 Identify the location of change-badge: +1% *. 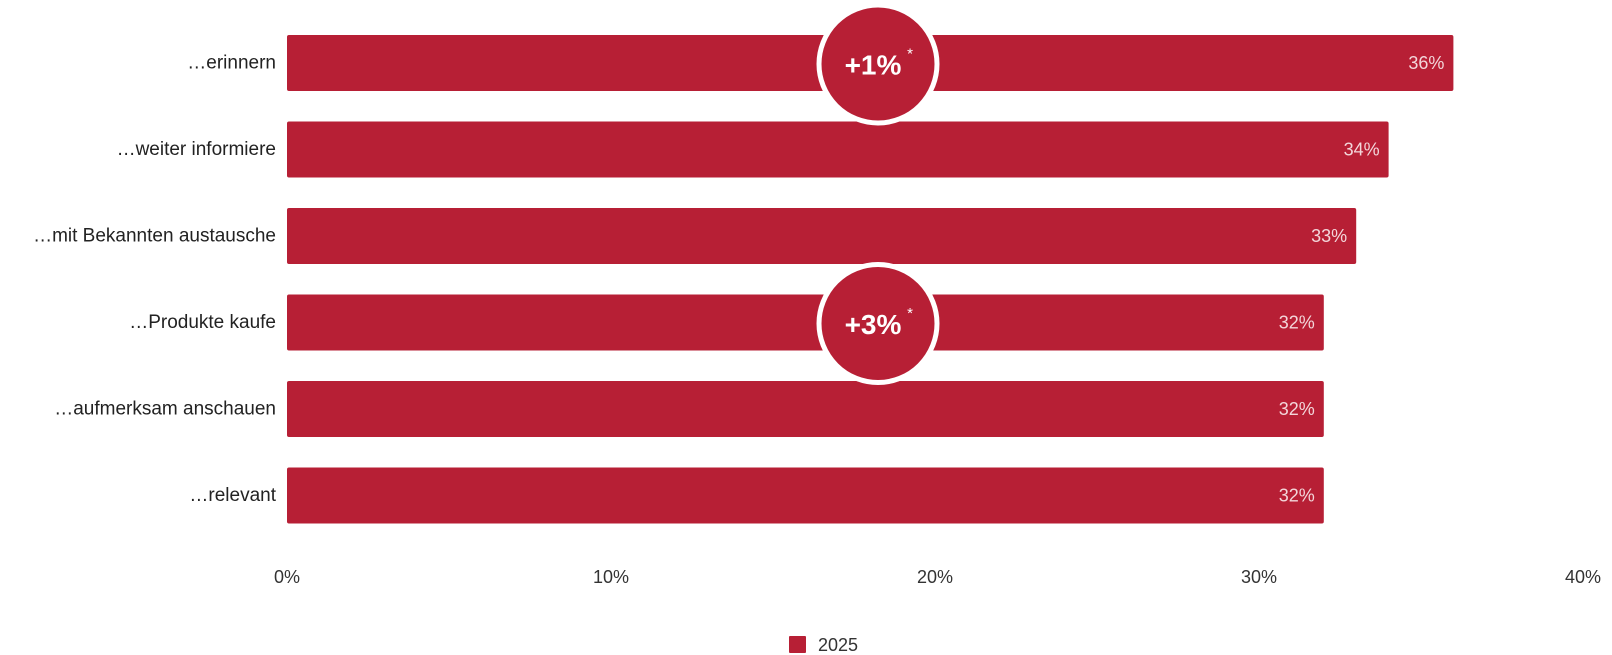
(878, 64).